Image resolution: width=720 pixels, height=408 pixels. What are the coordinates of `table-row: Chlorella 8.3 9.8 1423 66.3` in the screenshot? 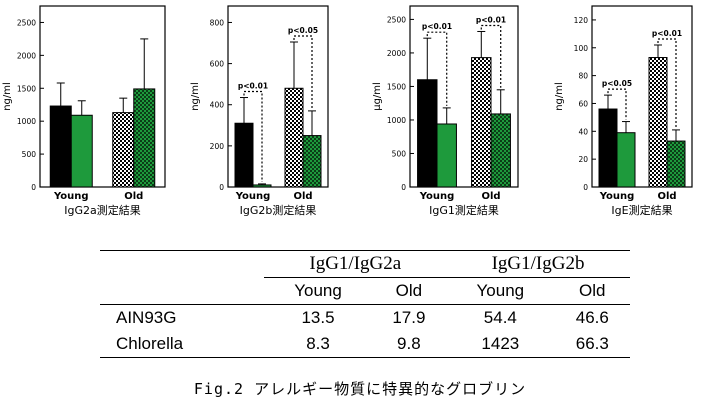 It's located at (365, 344).